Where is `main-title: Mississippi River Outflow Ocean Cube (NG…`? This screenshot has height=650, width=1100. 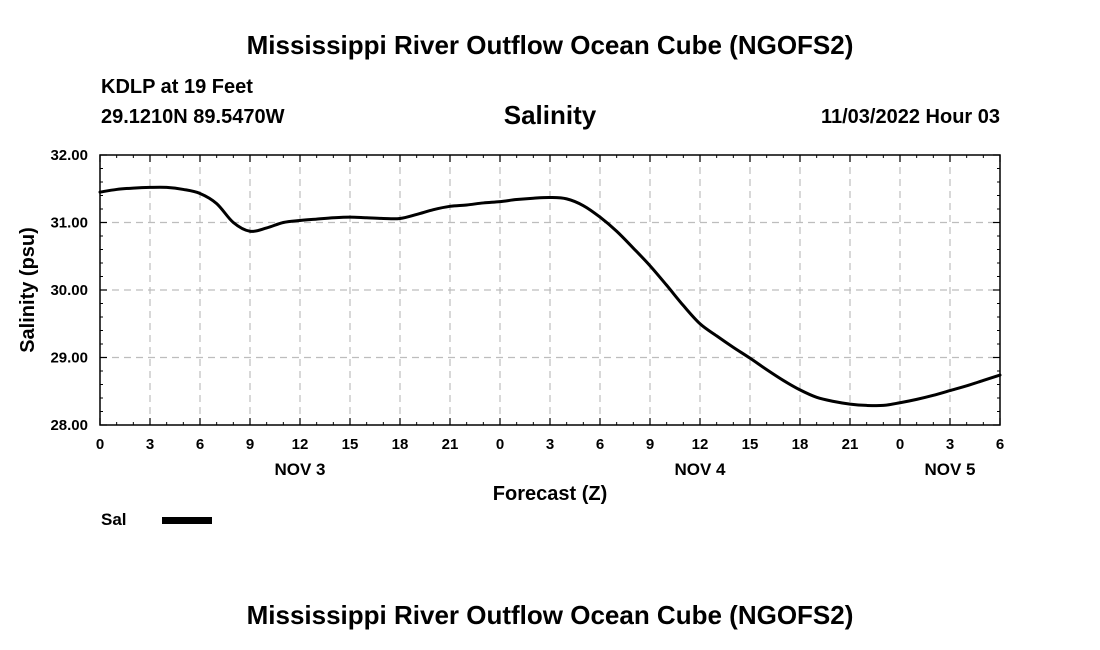
main-title: Mississippi River Outflow Ocean Cube (NG… is located at coordinates (550, 45).